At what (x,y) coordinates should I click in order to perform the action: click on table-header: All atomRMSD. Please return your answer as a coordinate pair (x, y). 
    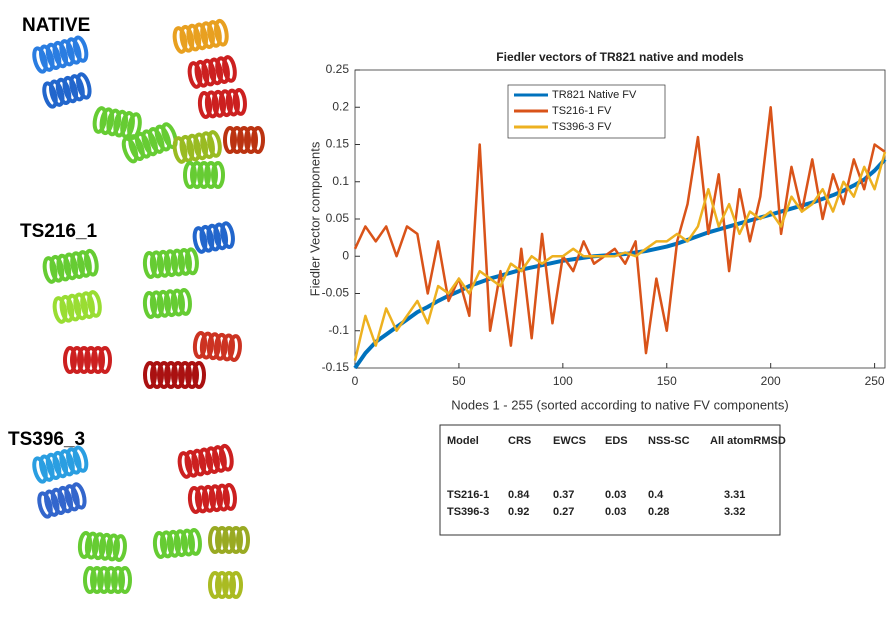
    Looking at the image, I should click on (748, 441).